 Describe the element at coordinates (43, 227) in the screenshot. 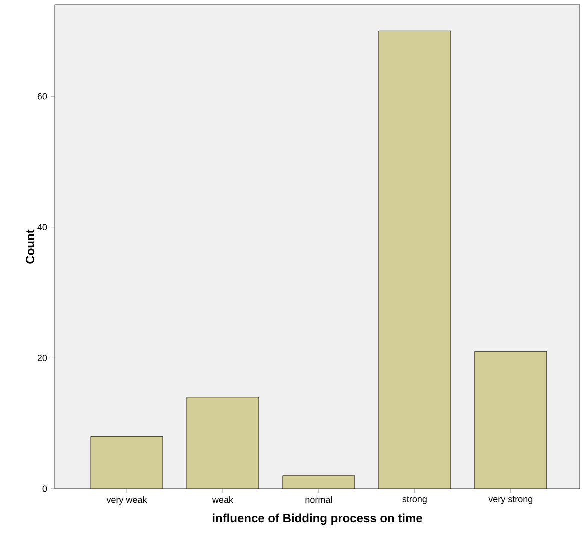

I see `y-tick-label: 40` at that location.